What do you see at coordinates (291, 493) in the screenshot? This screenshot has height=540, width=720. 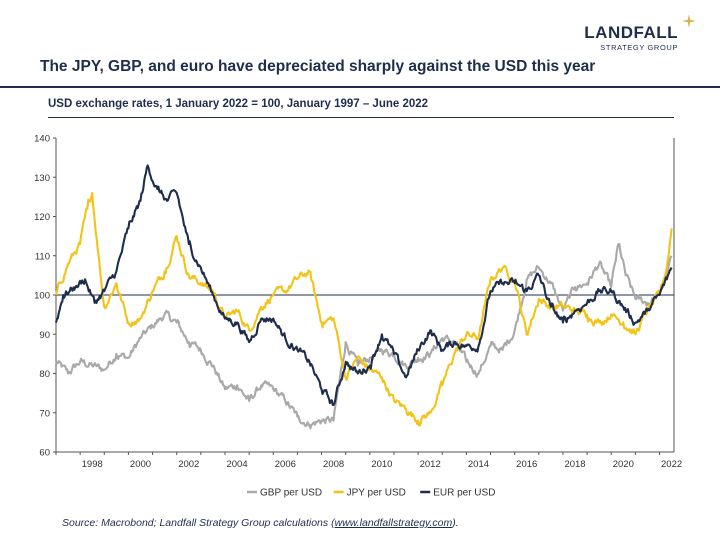 I see `legend-label: GBP per USD` at bounding box center [291, 493].